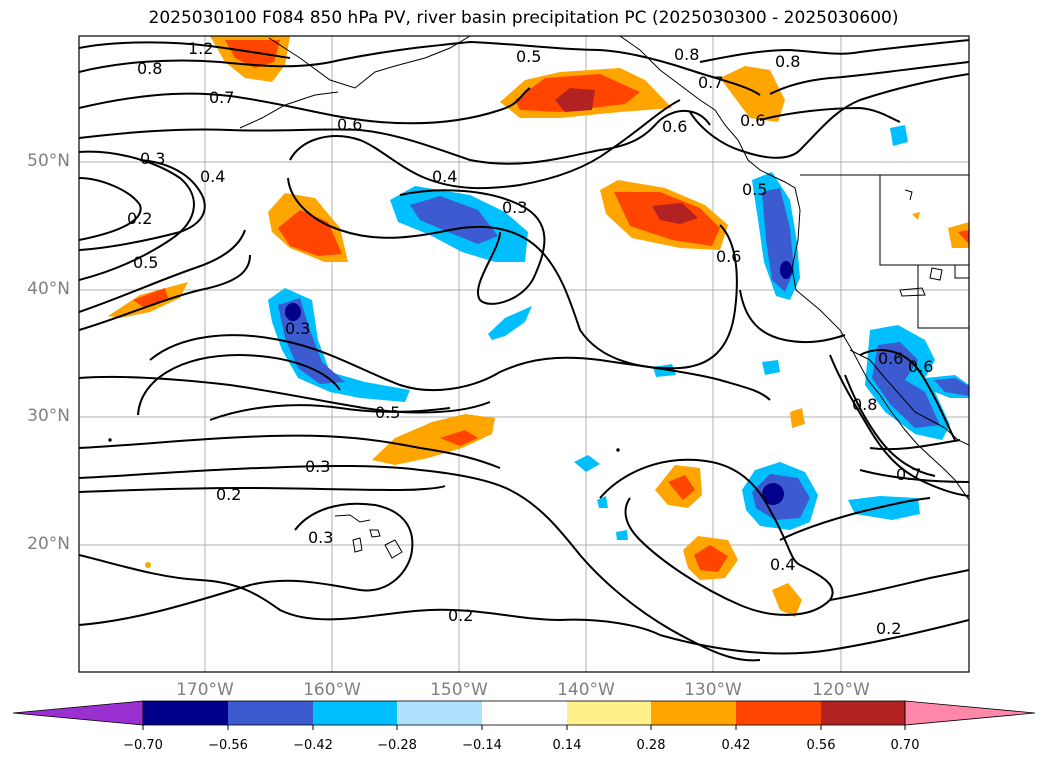 The height and width of the screenshot is (765, 1047). What do you see at coordinates (482, 745) in the screenshot?
I see `colorbar-tick-label: −0.14` at bounding box center [482, 745].